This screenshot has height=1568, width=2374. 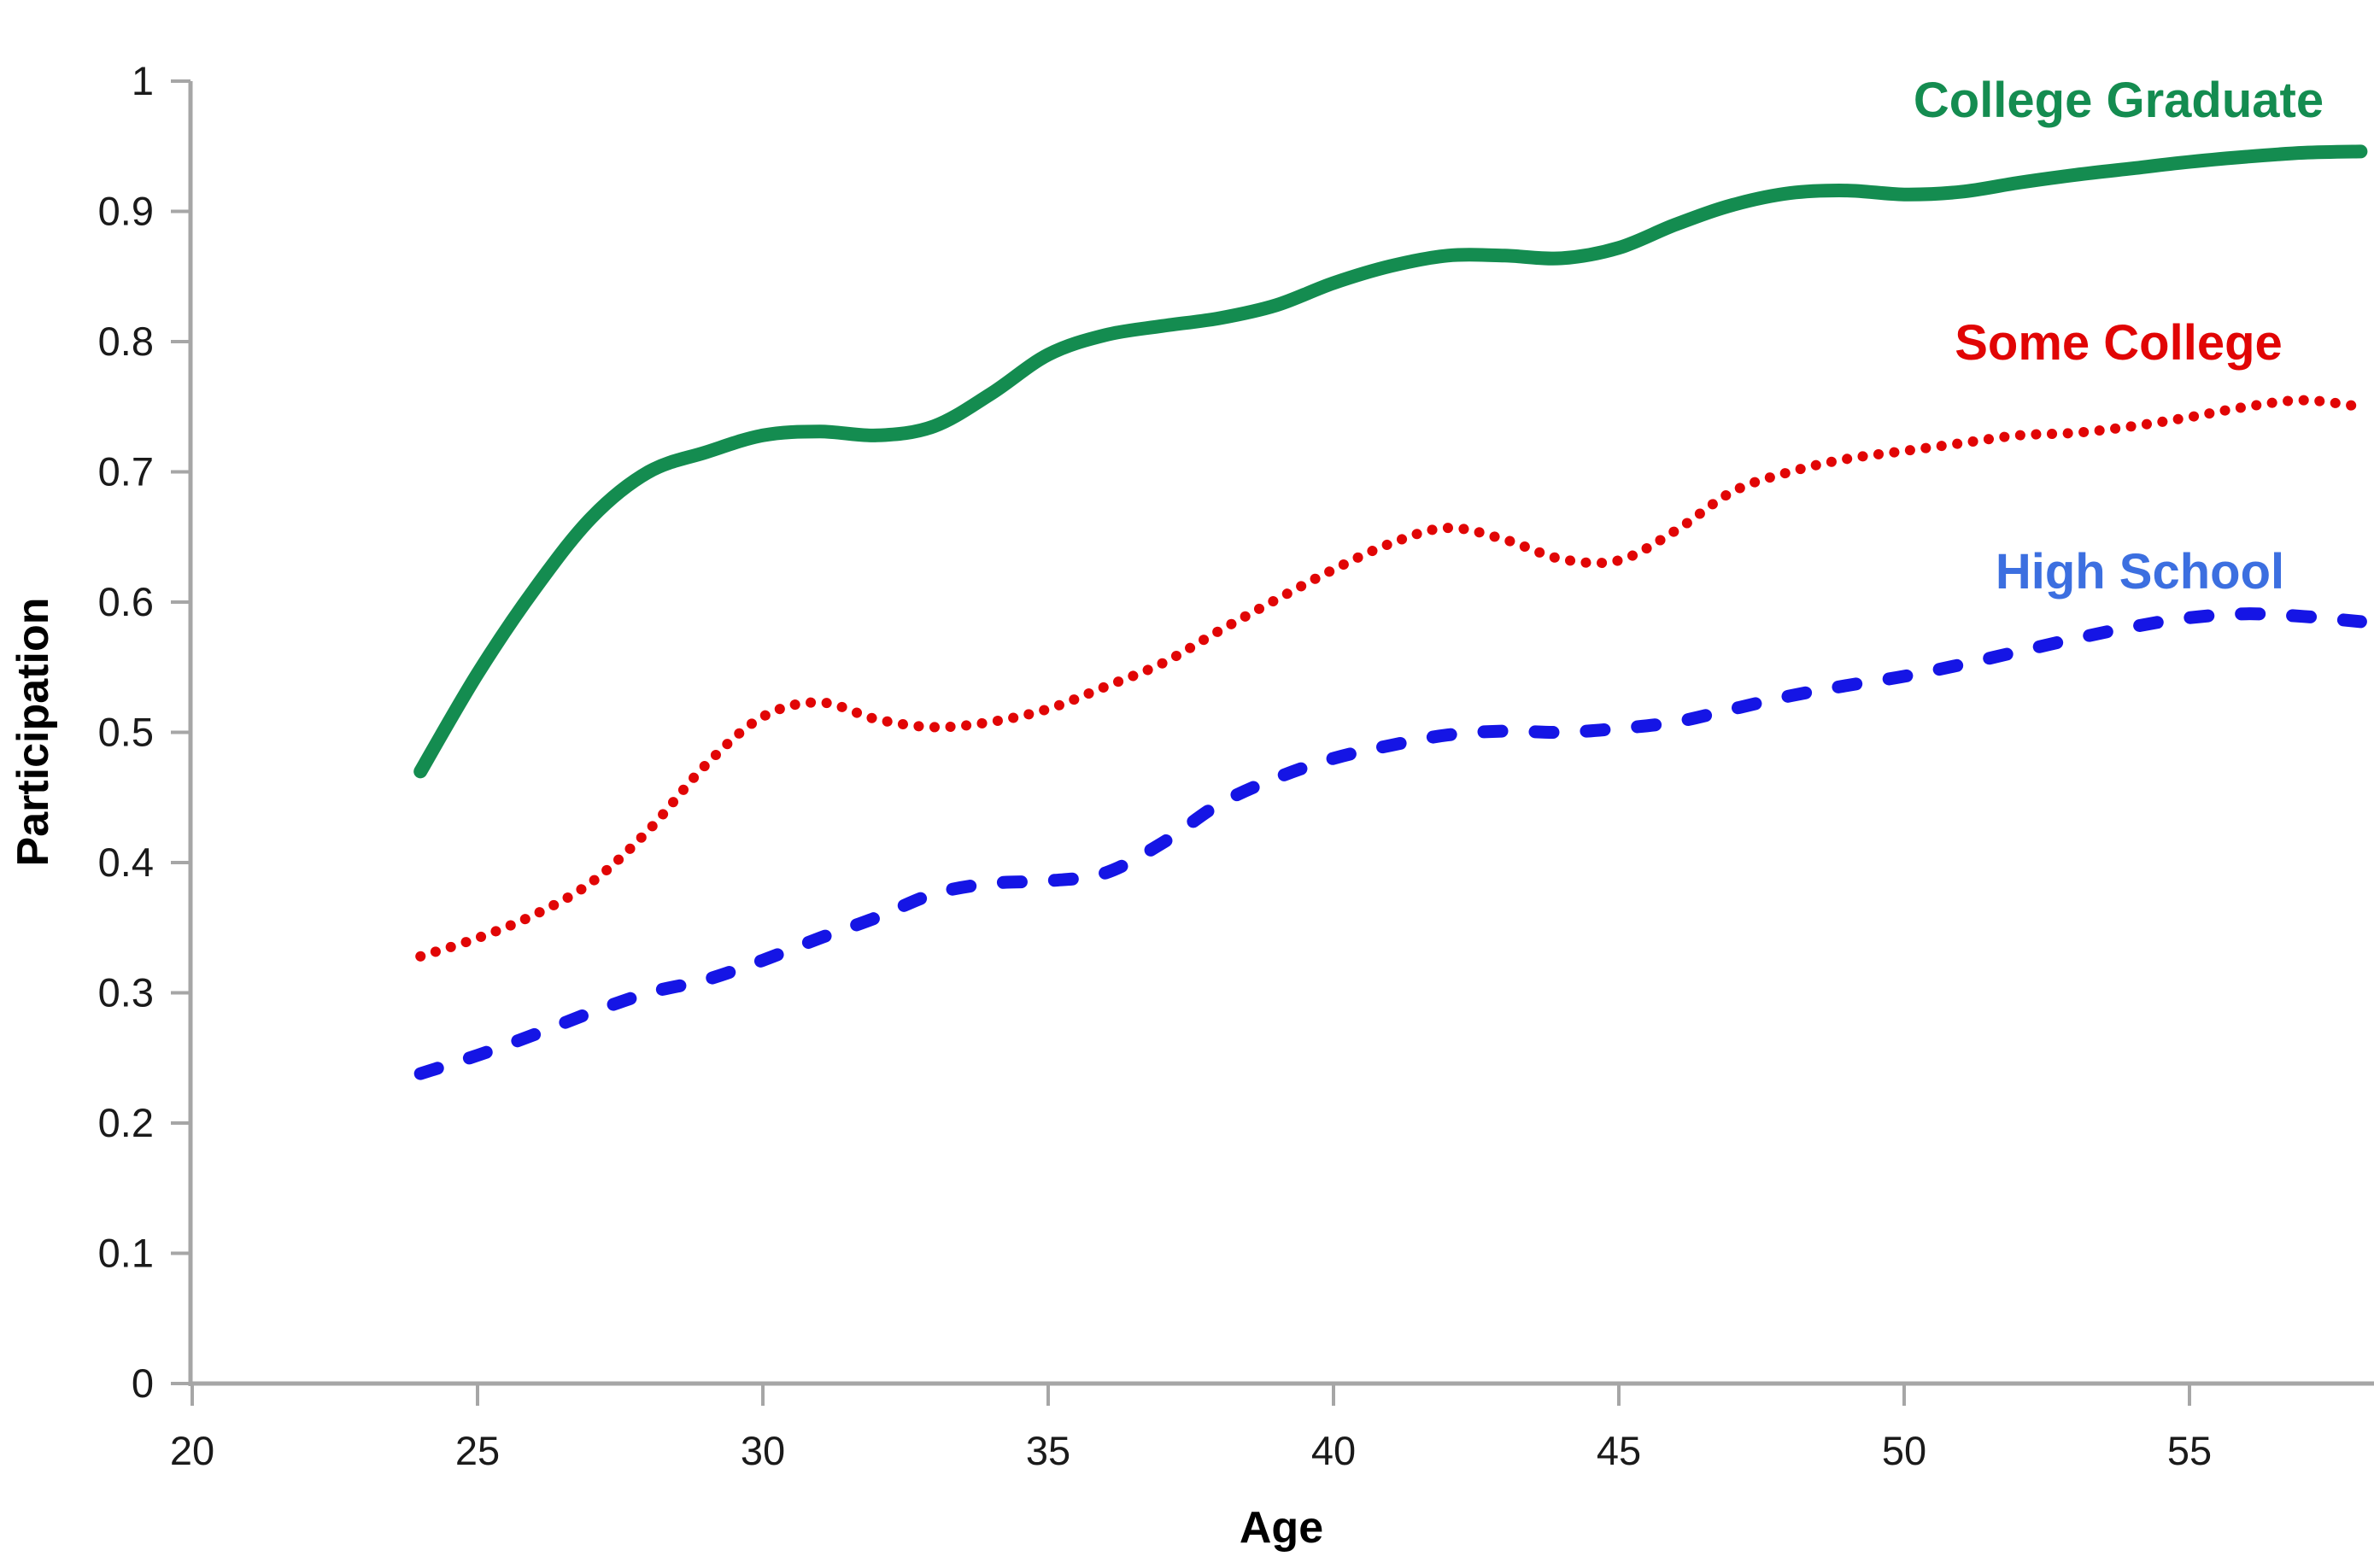 What do you see at coordinates (126, 992) in the screenshot?
I see `y-tick-label: 0.3` at bounding box center [126, 992].